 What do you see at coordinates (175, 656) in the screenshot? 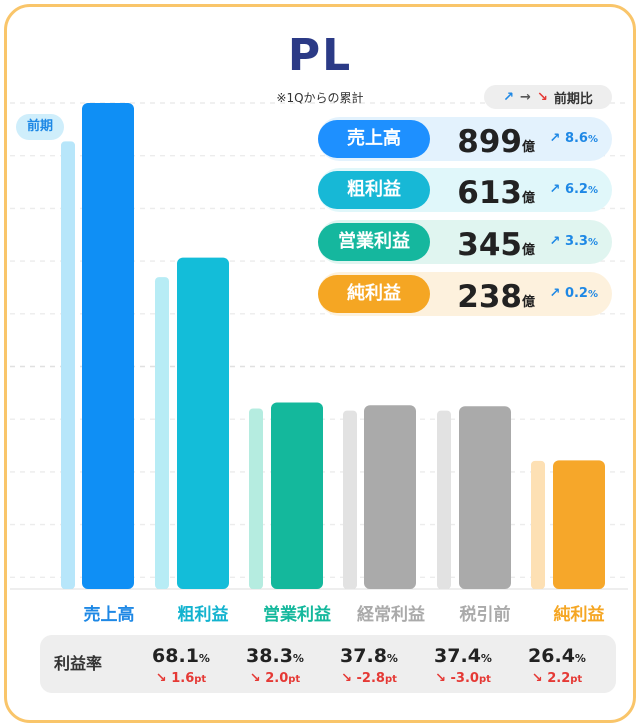
I see `margin-number: 68.1` at bounding box center [175, 656].